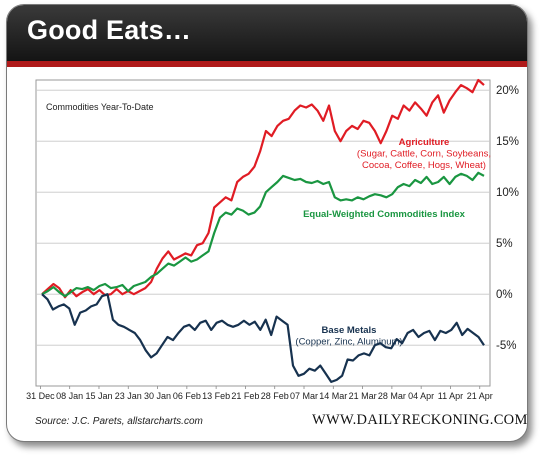  I want to click on x-tick-label: 08 Jan, so click(69, 396).